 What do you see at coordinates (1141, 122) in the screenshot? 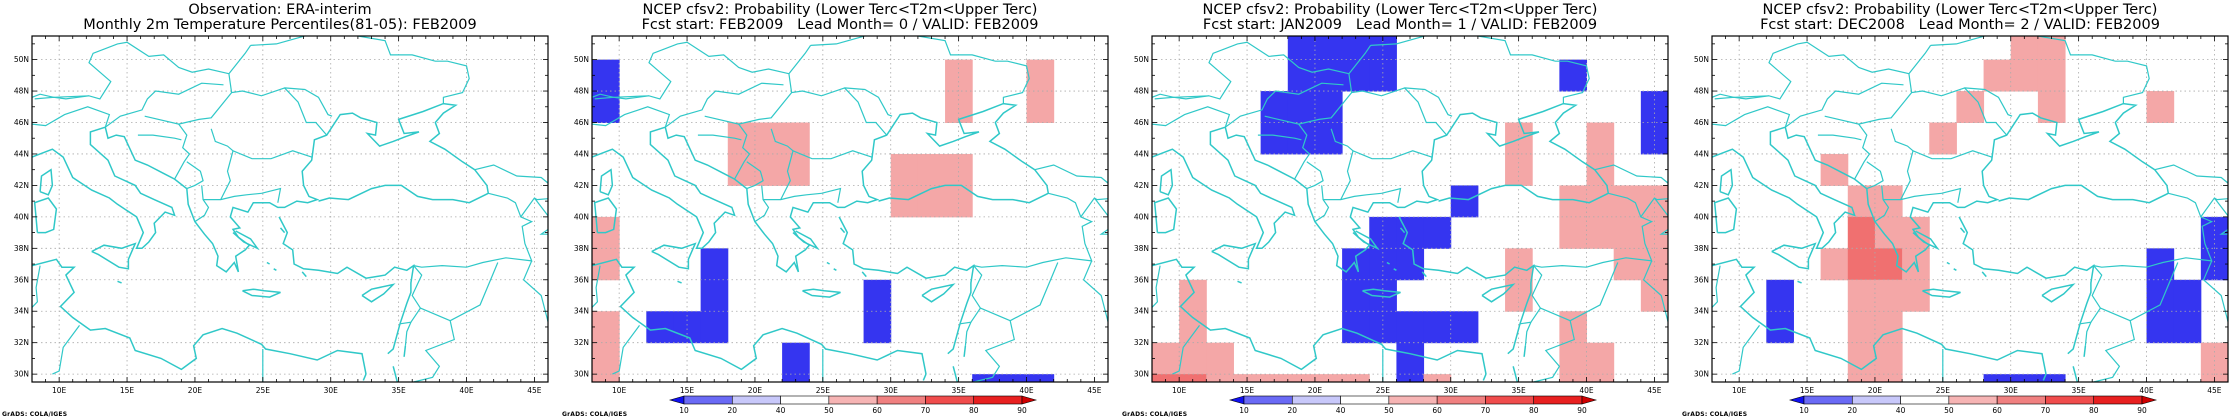
I see `lat-tick-label: 46N` at bounding box center [1141, 122].